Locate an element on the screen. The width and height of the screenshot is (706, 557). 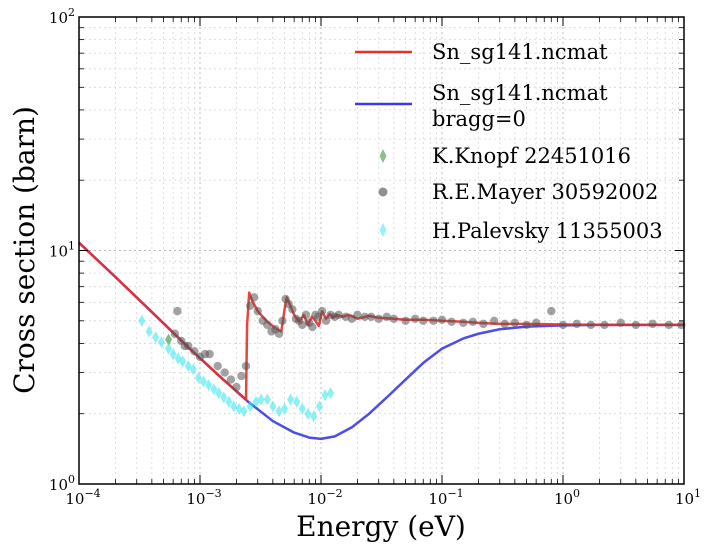
legend-blue-line-label-1: Sn_sg141.ncmat is located at coordinates (520, 93).